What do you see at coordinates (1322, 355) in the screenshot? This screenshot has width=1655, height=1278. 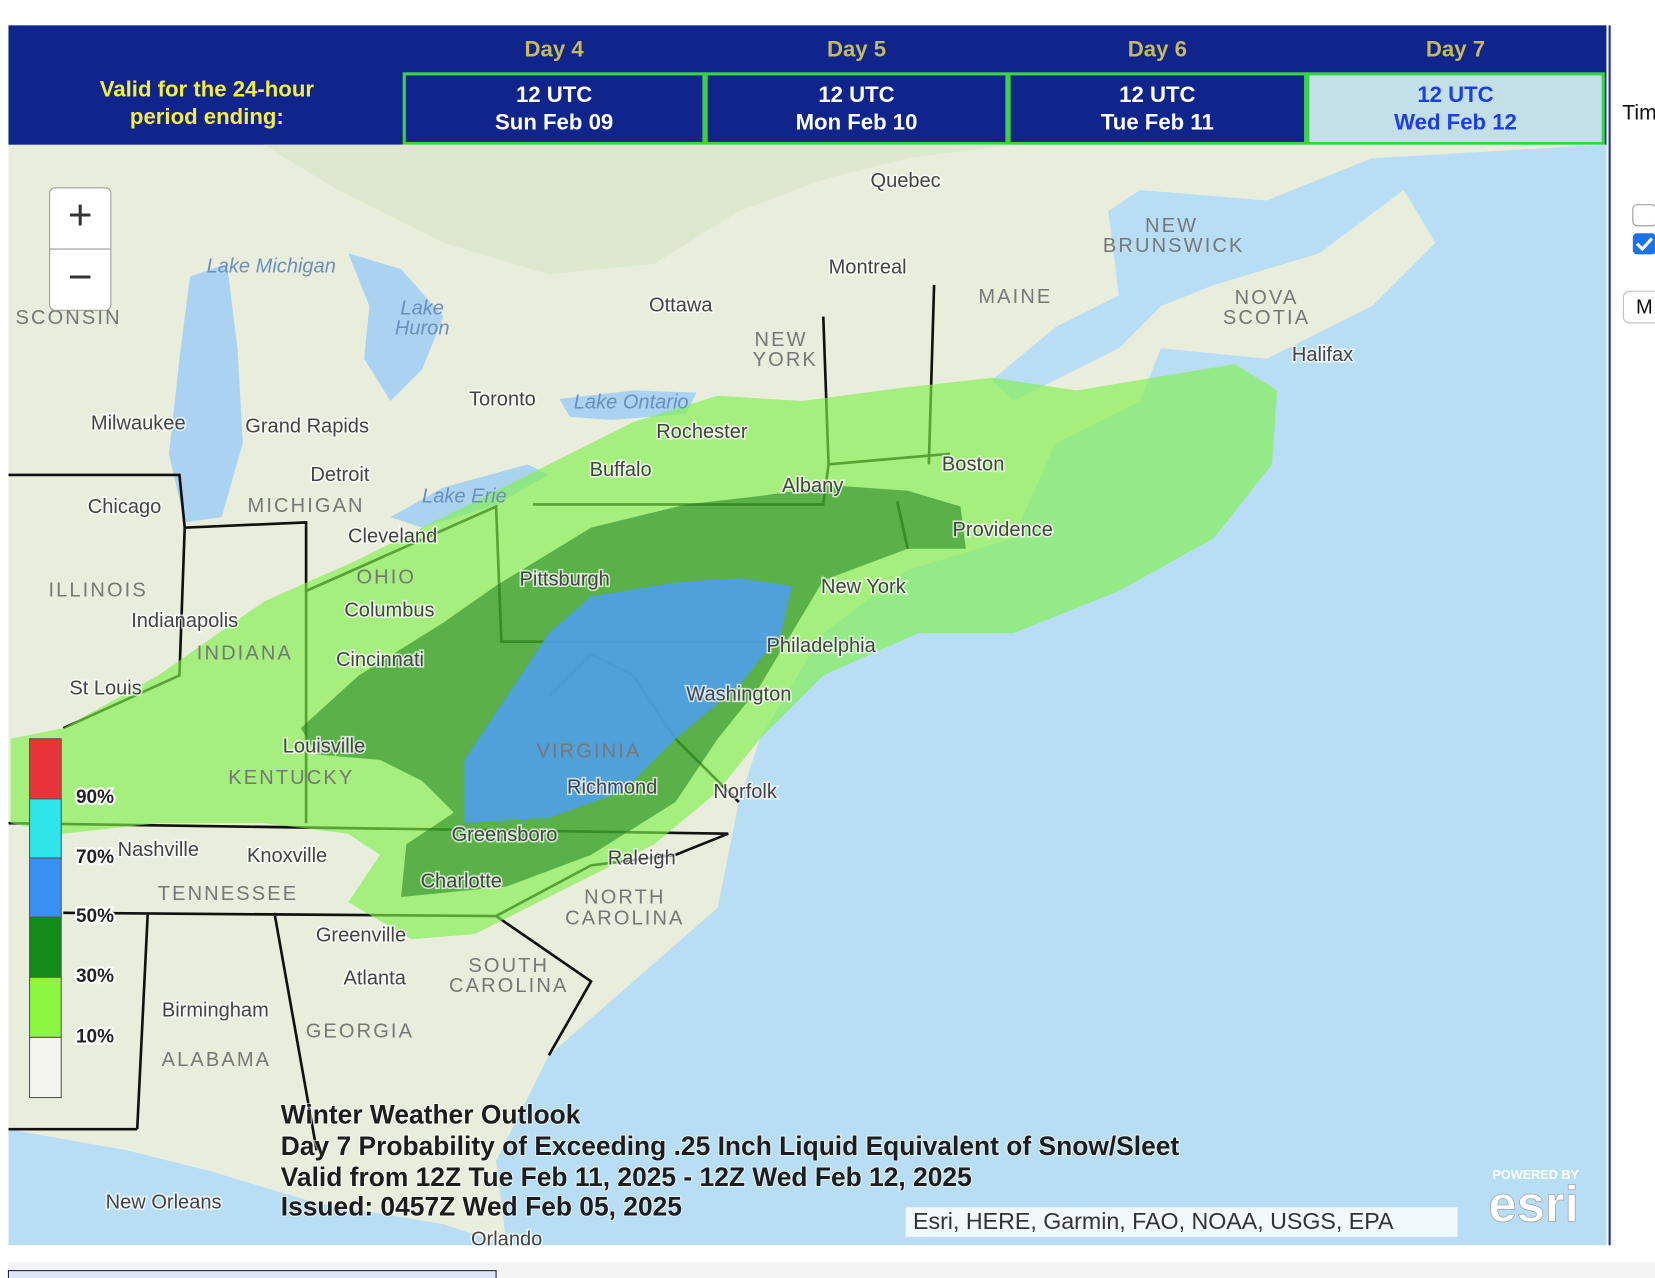 I see `place-label: Halifax` at bounding box center [1322, 355].